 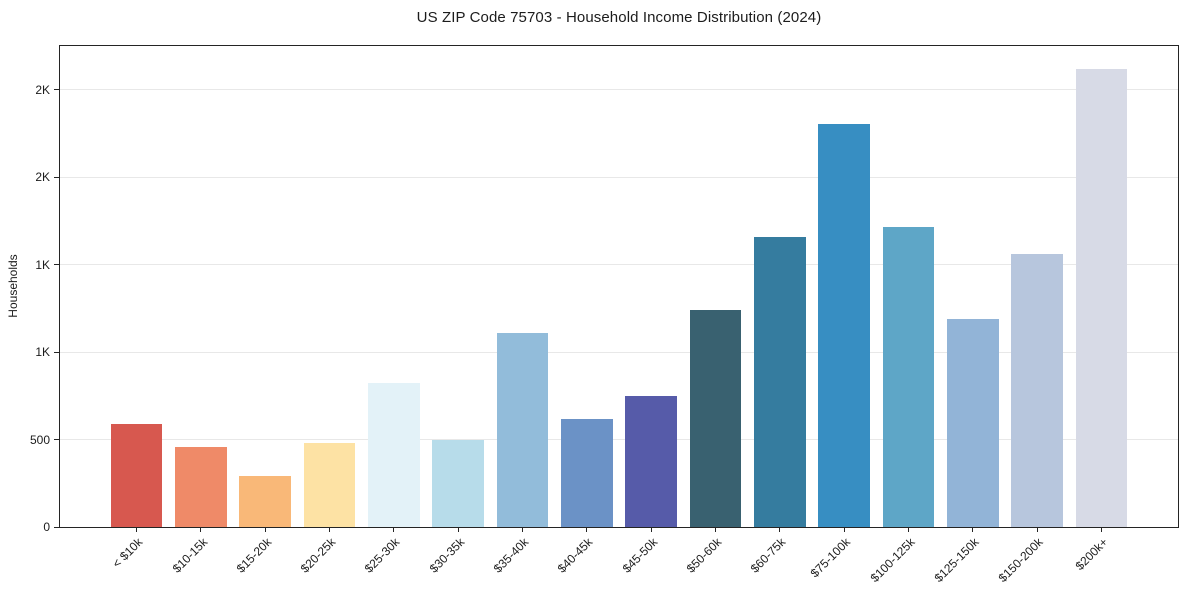 What do you see at coordinates (780, 381) in the screenshot?
I see `bar-60-75k` at bounding box center [780, 381].